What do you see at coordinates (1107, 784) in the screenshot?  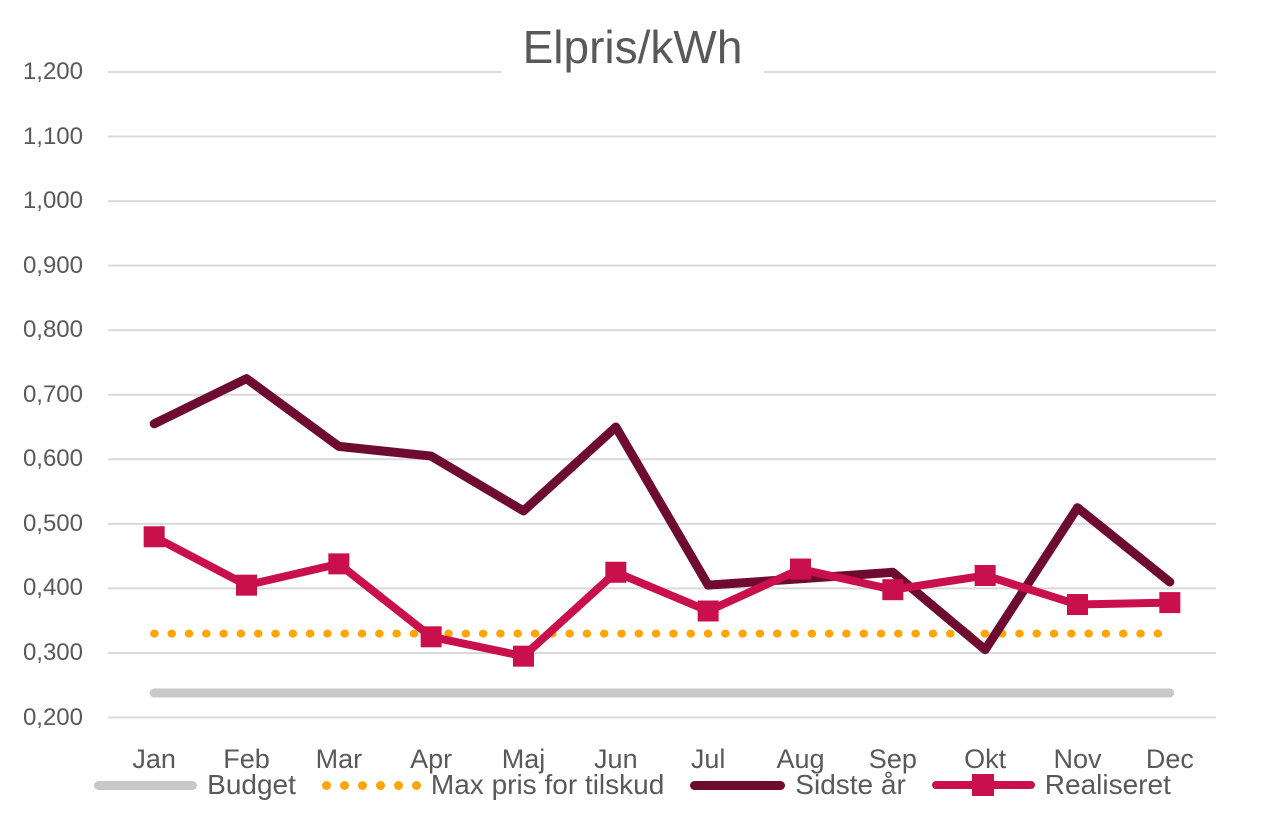 I see `legend-label-realiseret: Realiseret` at bounding box center [1107, 784].